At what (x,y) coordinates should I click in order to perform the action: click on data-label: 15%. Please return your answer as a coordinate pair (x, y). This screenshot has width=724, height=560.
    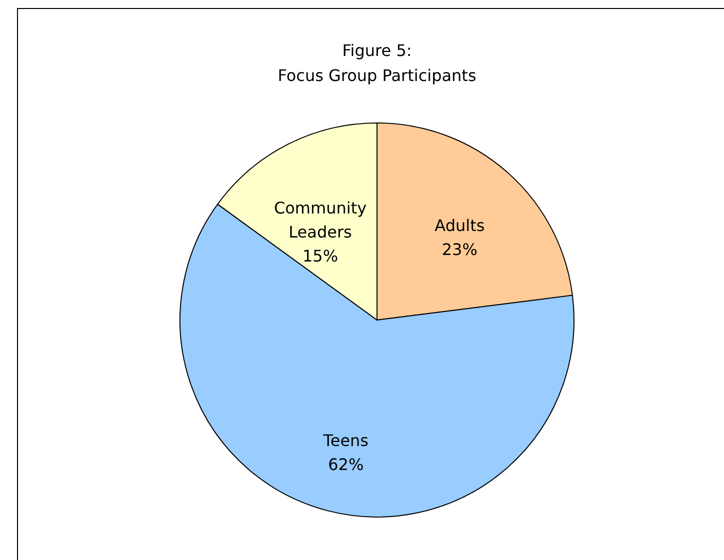
    Looking at the image, I should click on (320, 256).